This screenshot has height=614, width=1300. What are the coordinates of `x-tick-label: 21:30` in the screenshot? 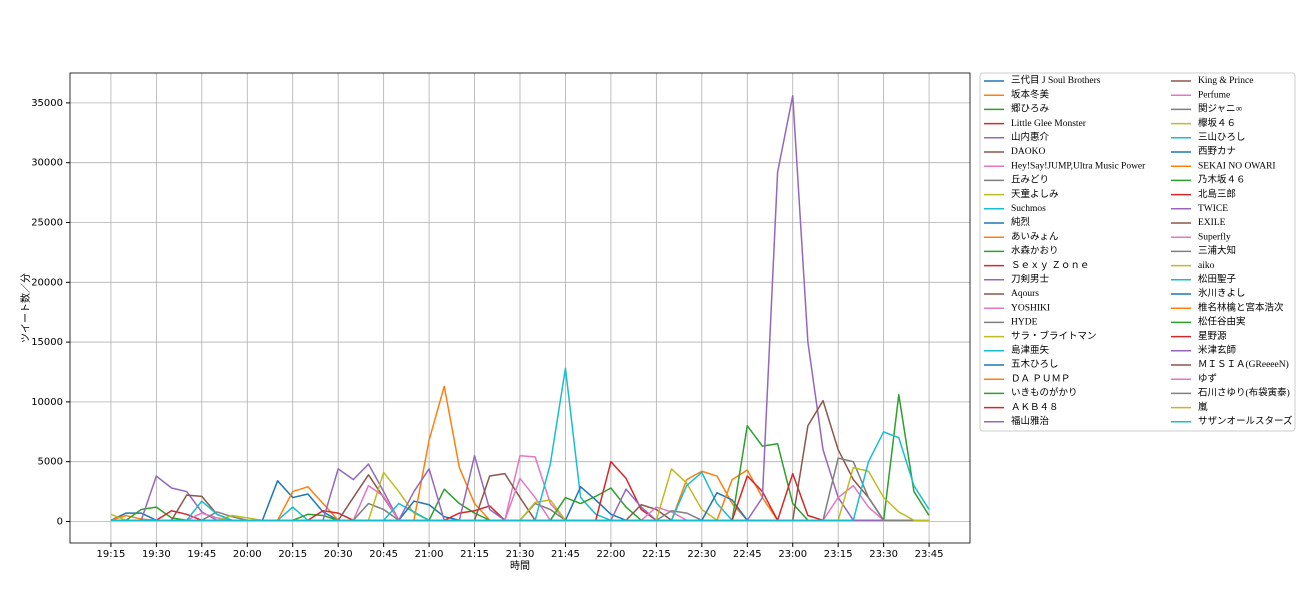 It's located at (520, 554).